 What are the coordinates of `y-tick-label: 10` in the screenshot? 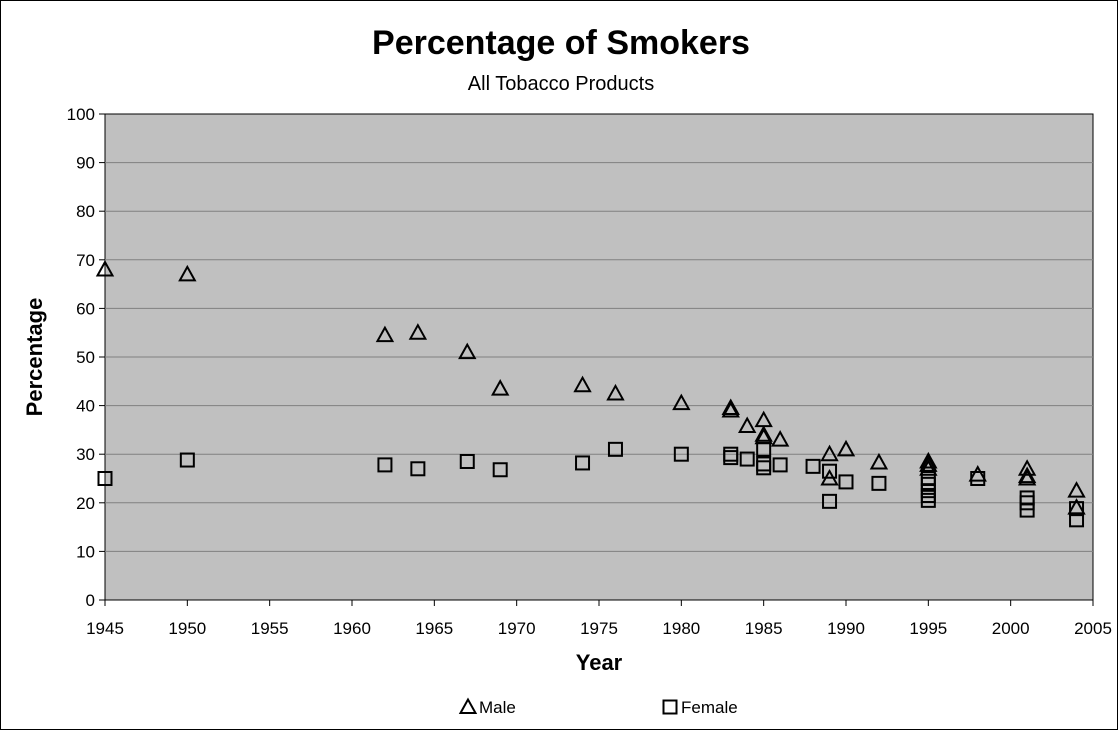 It's located at (85, 551).